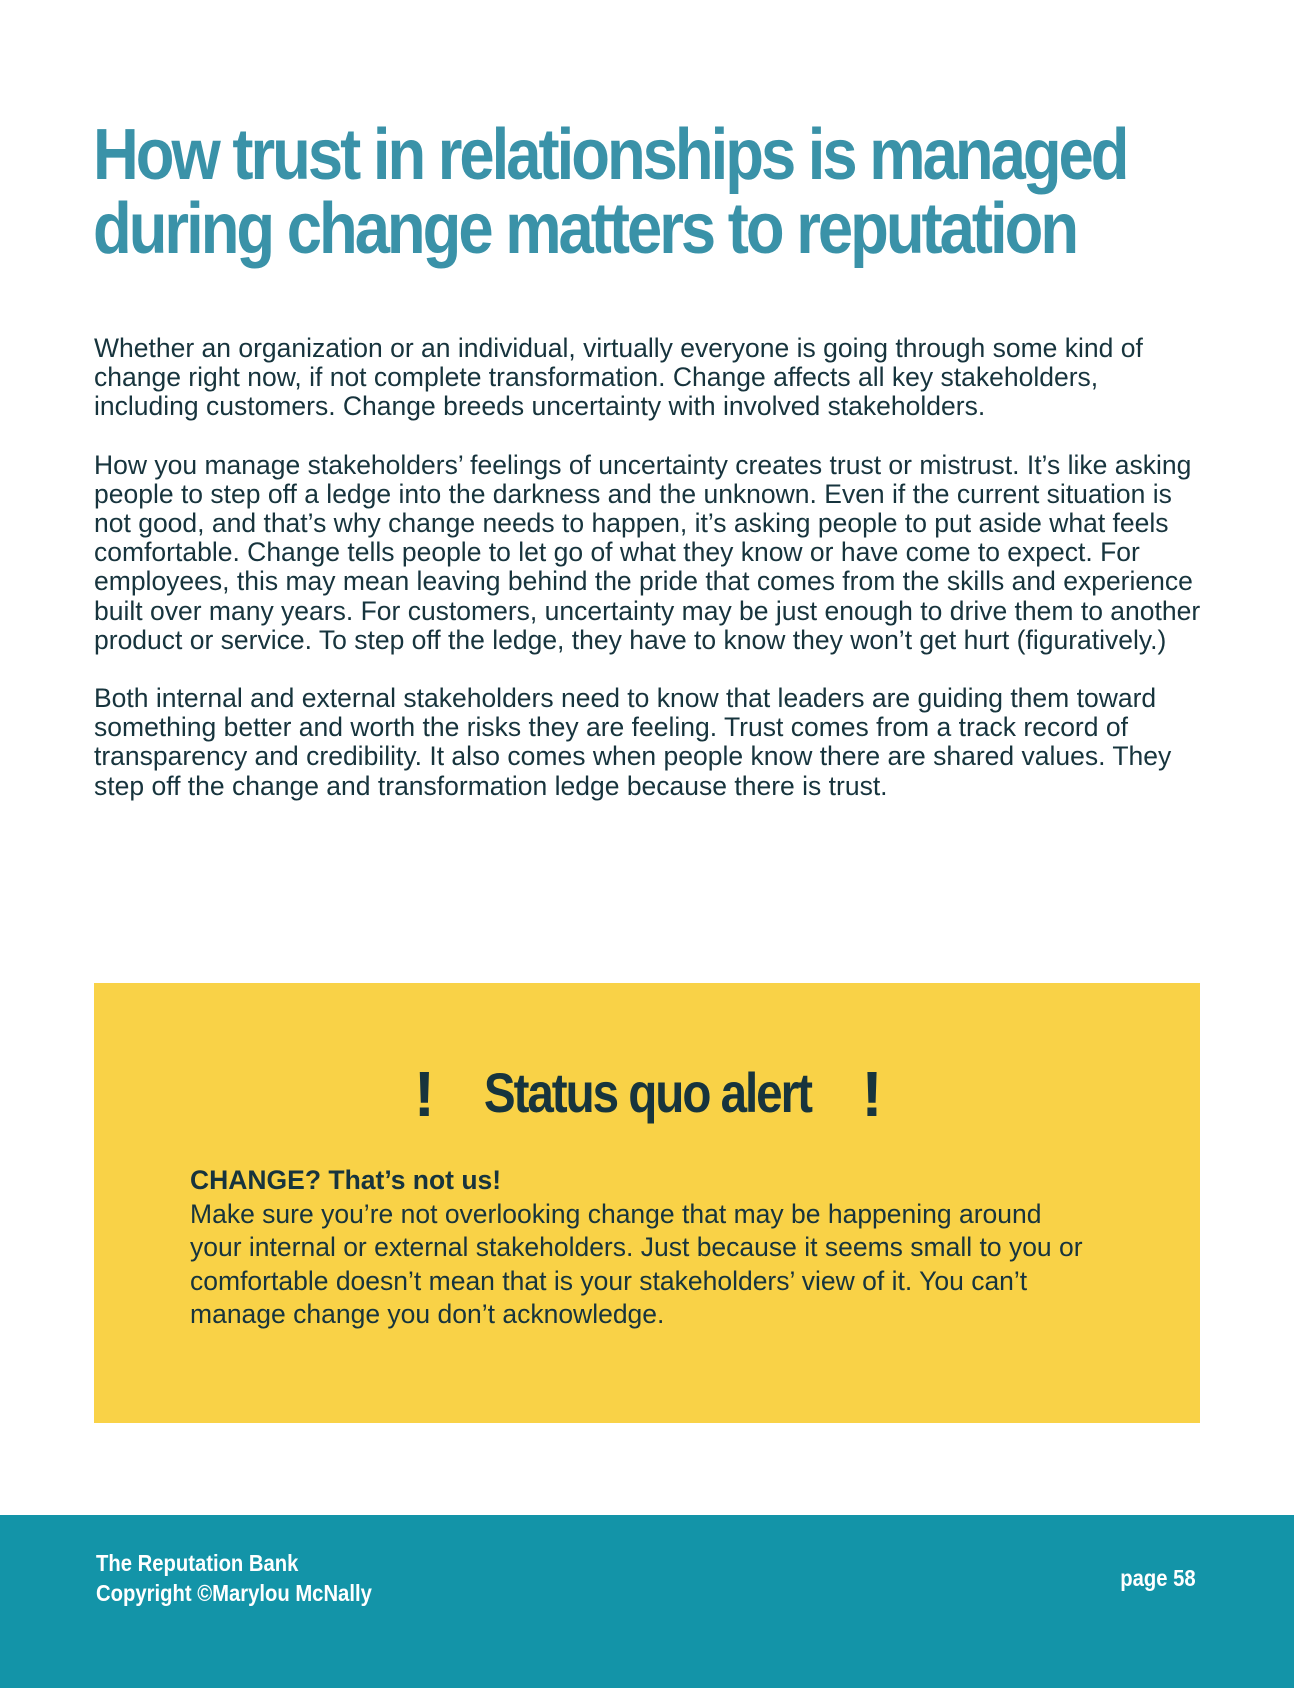 Image resolution: width=1294 pixels, height=1688 pixels. What do you see at coordinates (197, 1563) in the screenshot?
I see `footer-book-title: The Reputation Bank` at bounding box center [197, 1563].